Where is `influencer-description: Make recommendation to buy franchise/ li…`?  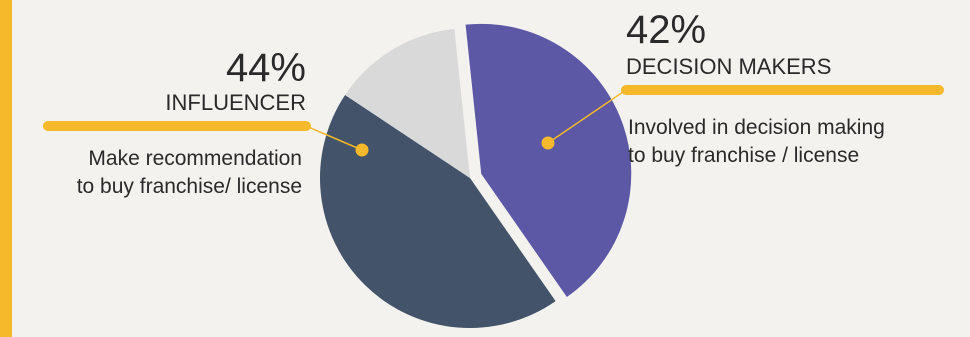
influencer-description: Make recommendation to buy franchise/ li… is located at coordinates (157, 173).